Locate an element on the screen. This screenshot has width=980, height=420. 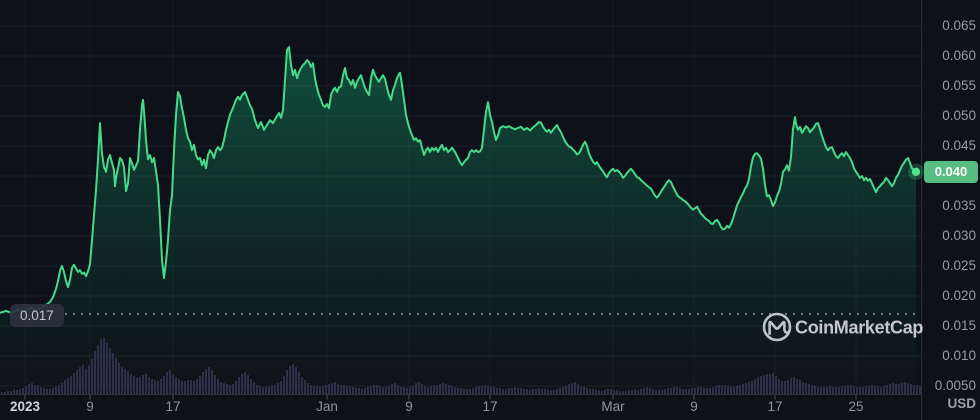
coinmarketcap-logo-m is located at coordinates (779, 328).